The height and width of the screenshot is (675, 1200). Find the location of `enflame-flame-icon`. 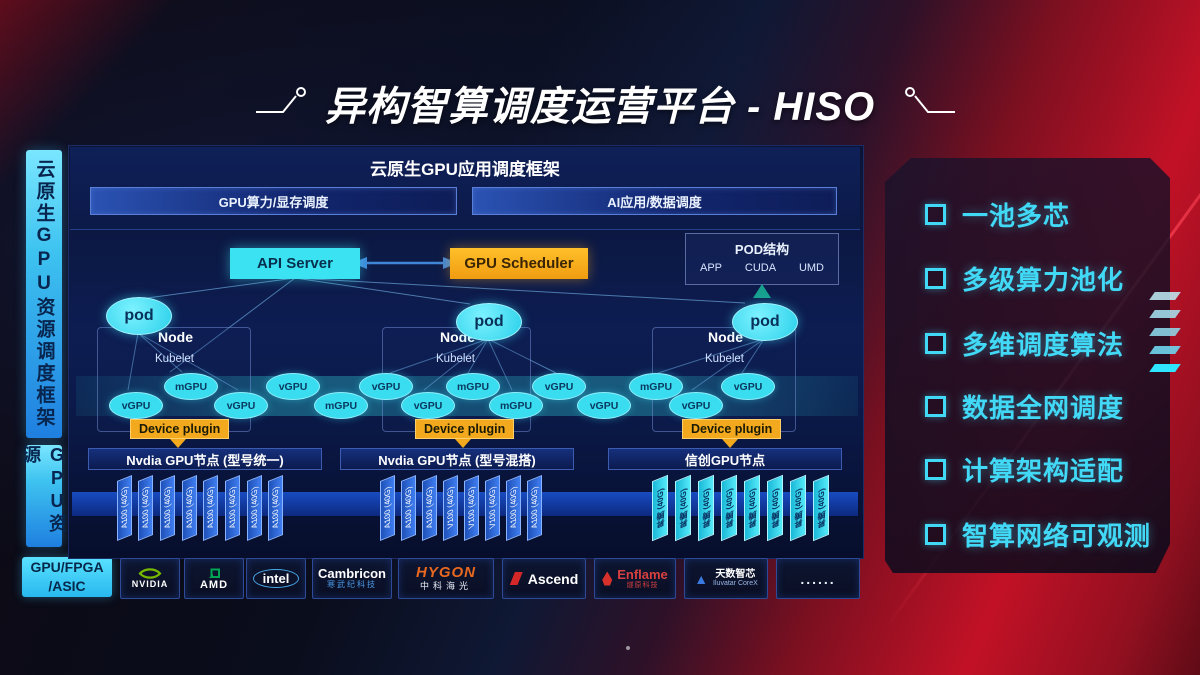

enflame-flame-icon is located at coordinates (607, 578).